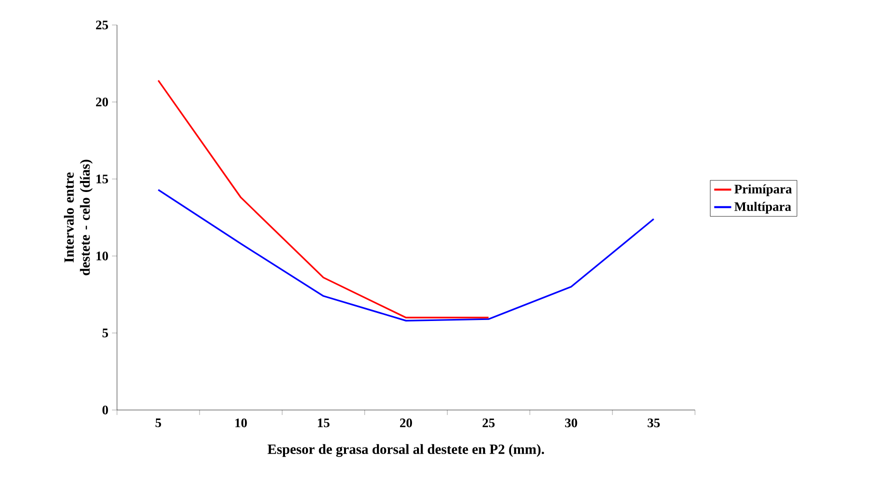 The width and height of the screenshot is (895, 501). I want to click on legend-label: Multípara, so click(763, 208).